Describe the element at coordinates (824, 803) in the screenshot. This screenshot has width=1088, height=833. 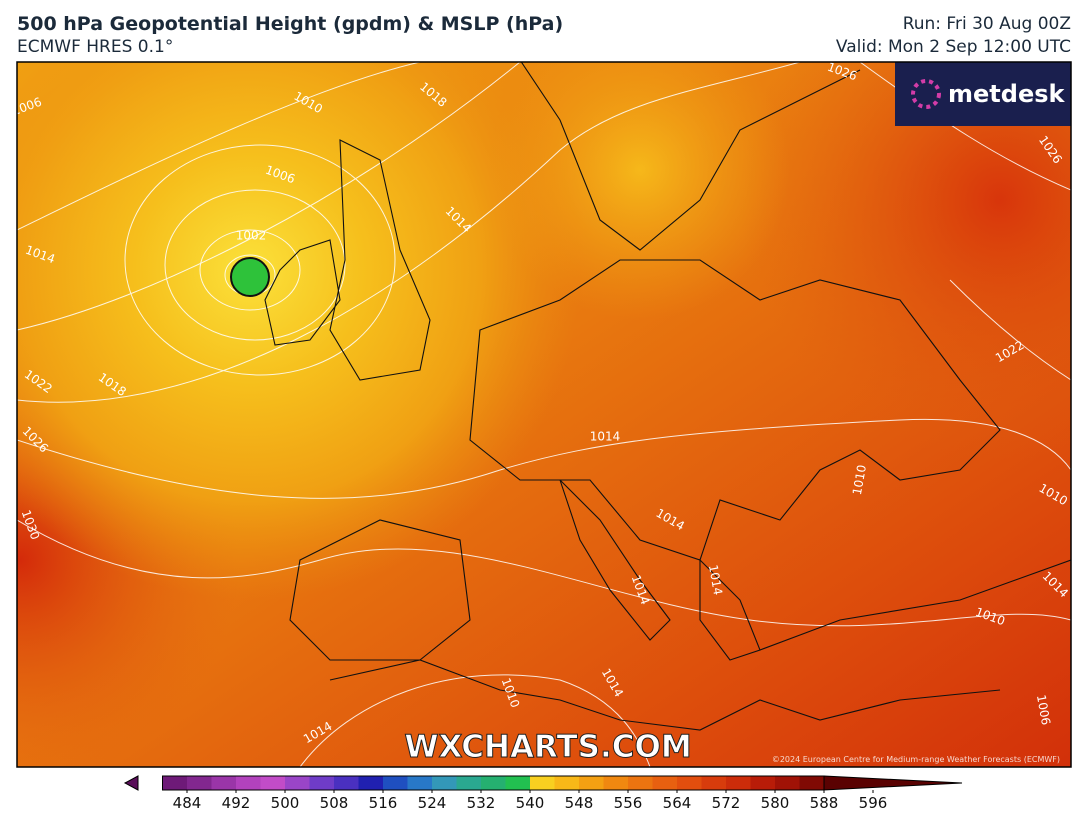
I see `colorbar-tick-label: 588` at that location.